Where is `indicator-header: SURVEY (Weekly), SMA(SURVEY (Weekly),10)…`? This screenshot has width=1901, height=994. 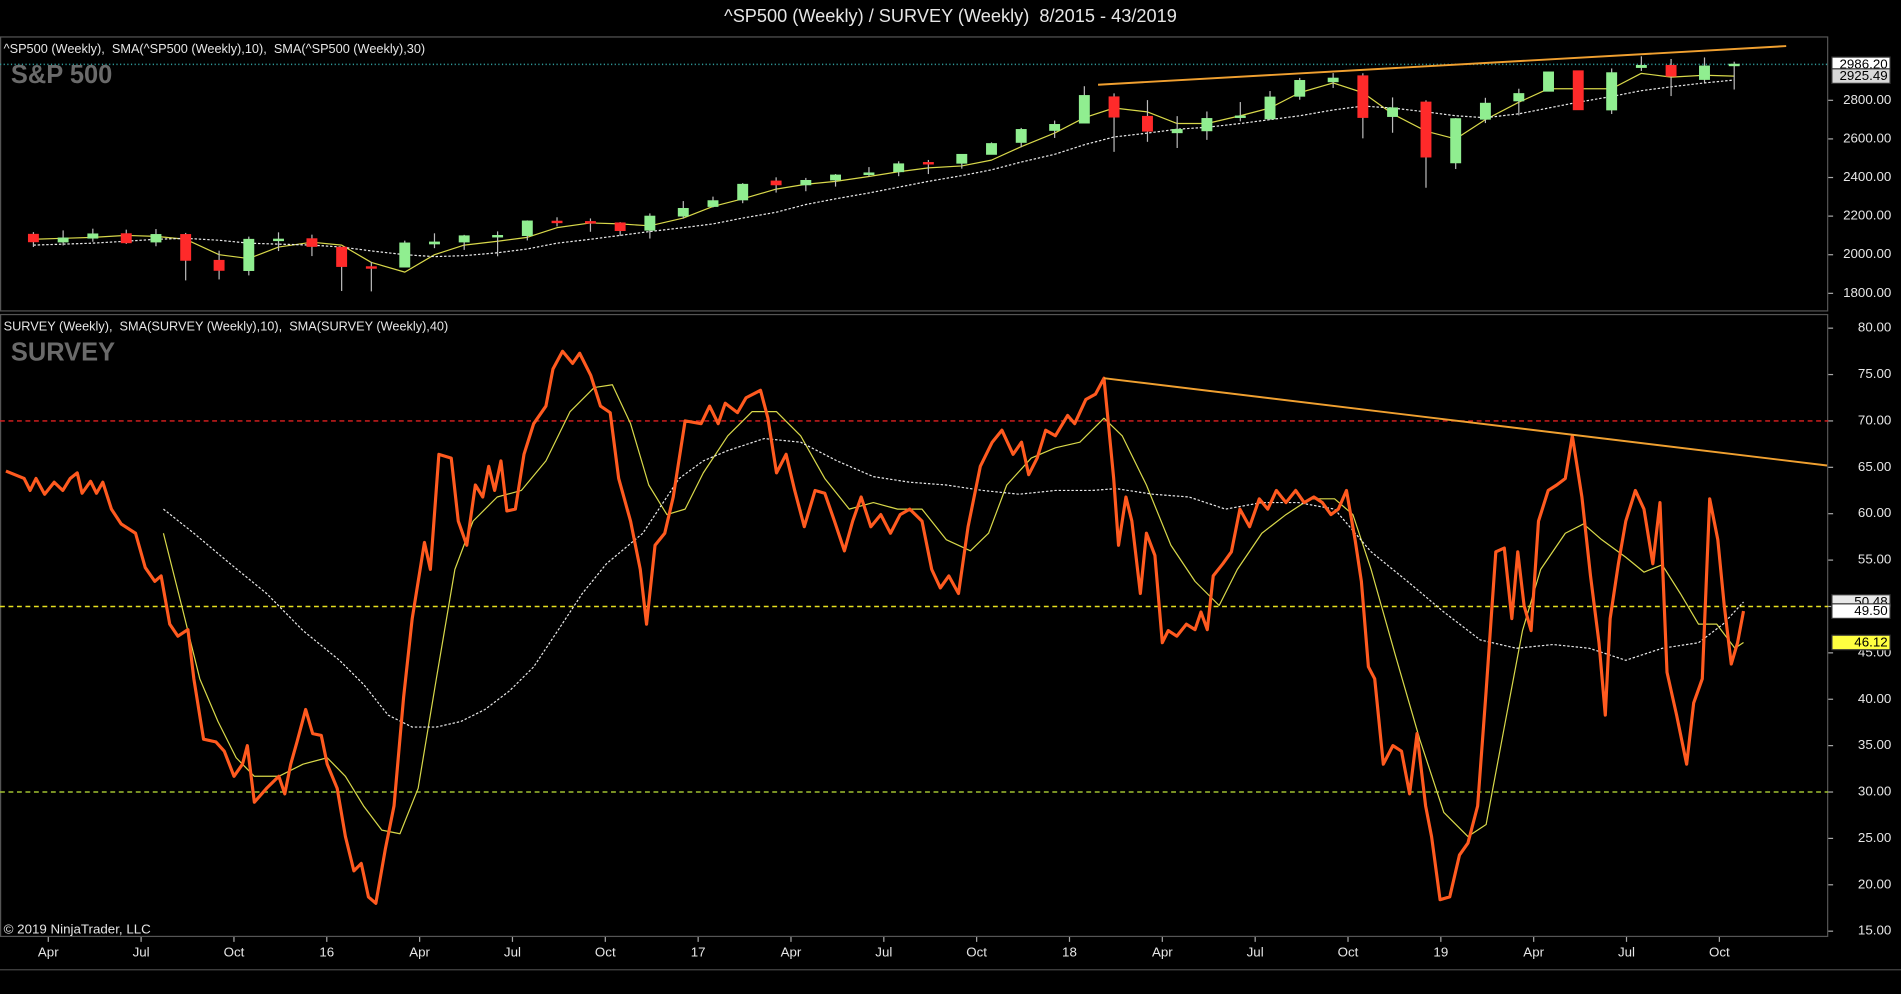
indicator-header: SURVEY (Weekly), SMA(SURVEY (Weekly),10)… is located at coordinates (226, 326).